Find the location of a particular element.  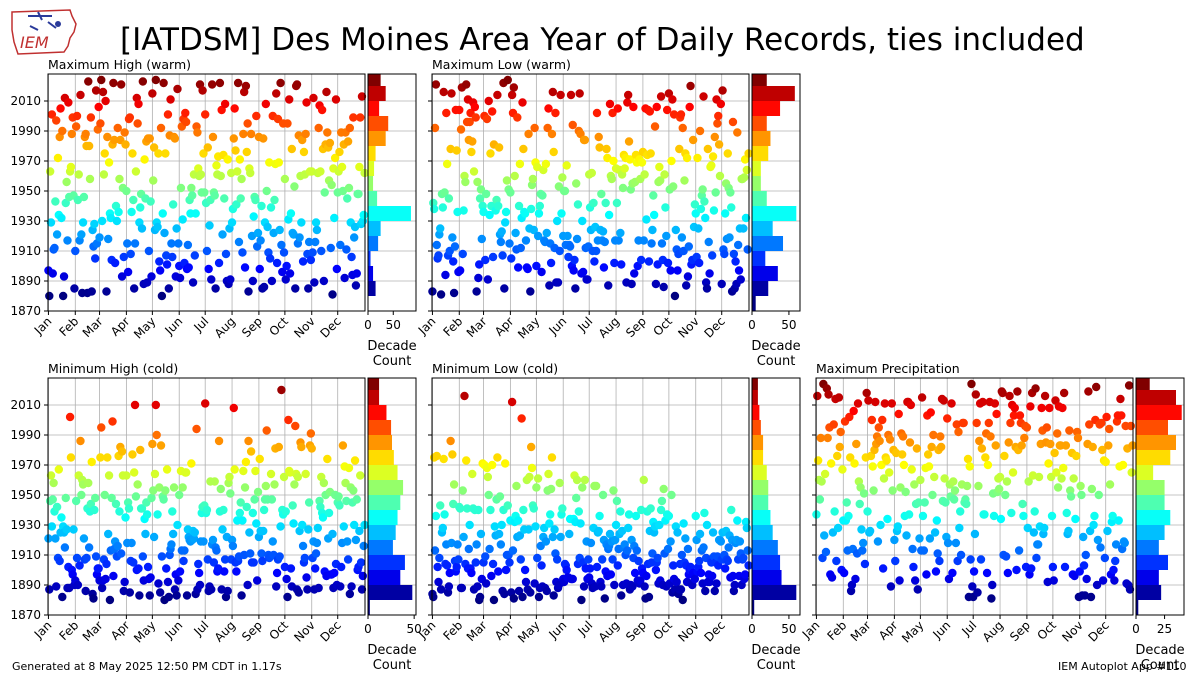

hist-x-label: Decade is located at coordinates (775, 650).